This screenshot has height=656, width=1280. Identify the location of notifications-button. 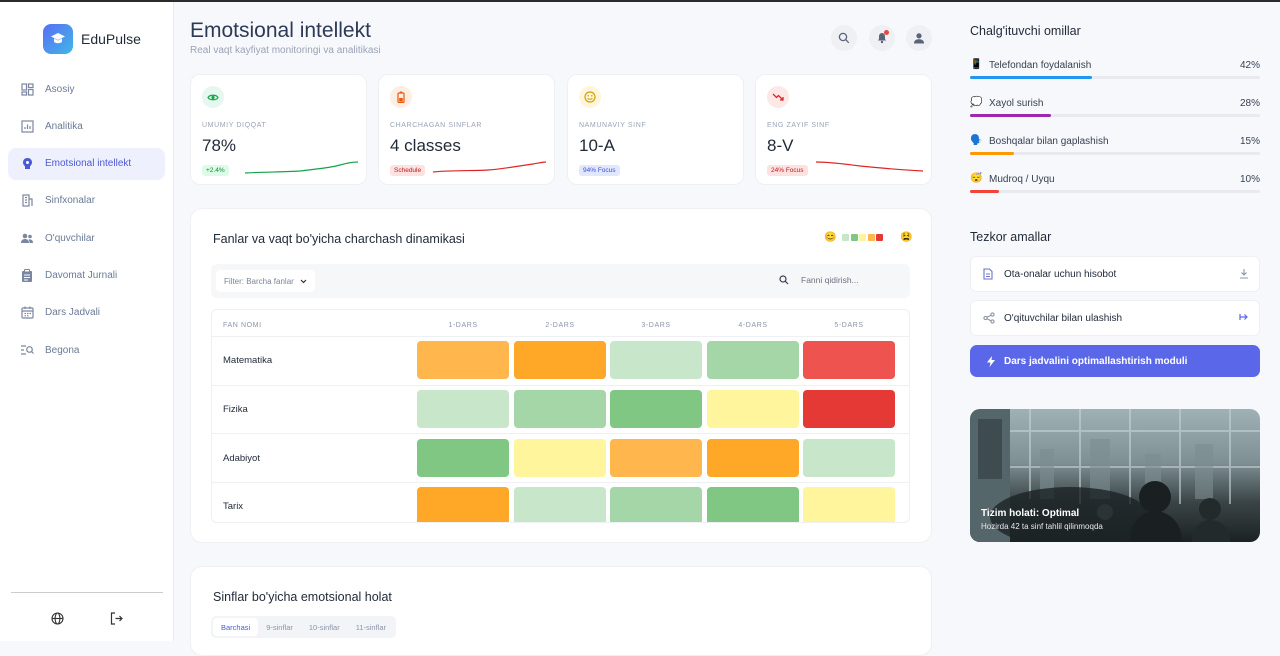
(882, 38).